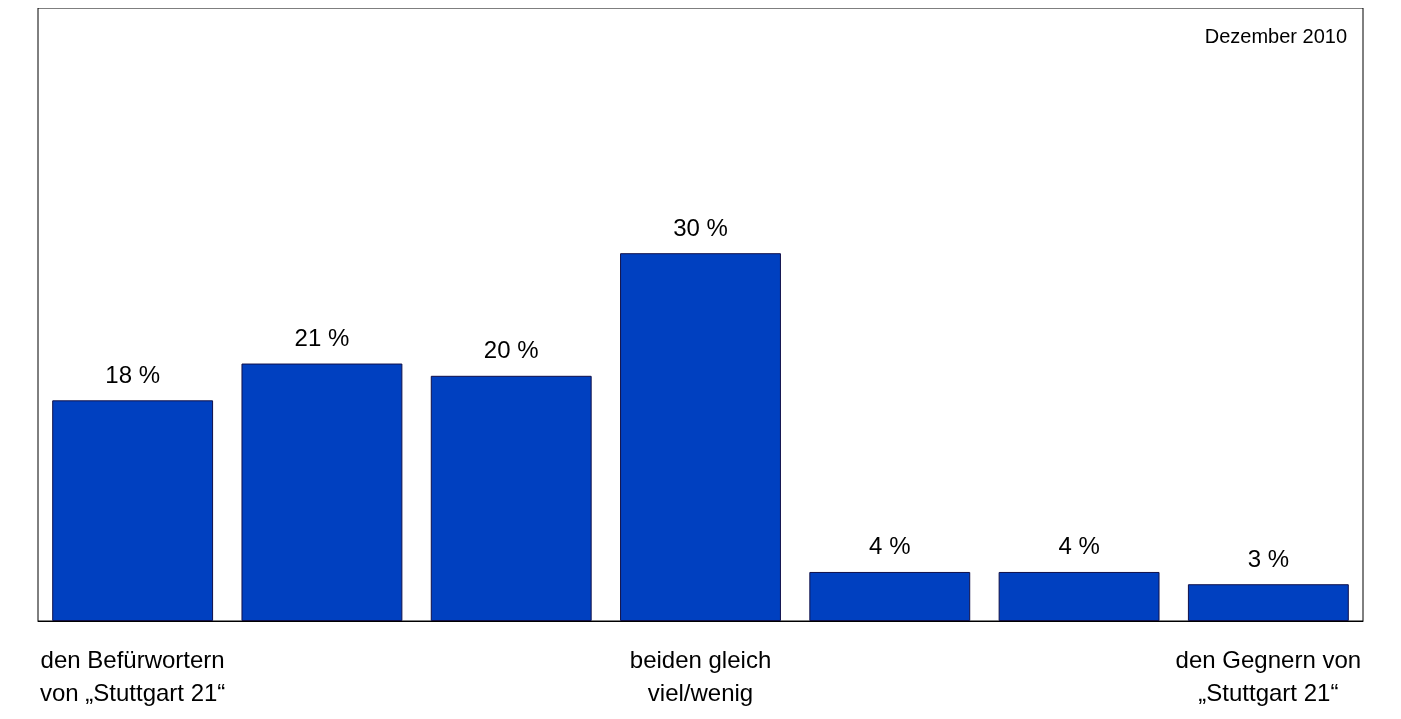  I want to click on annotation: Dezember 2010, so click(1276, 36).